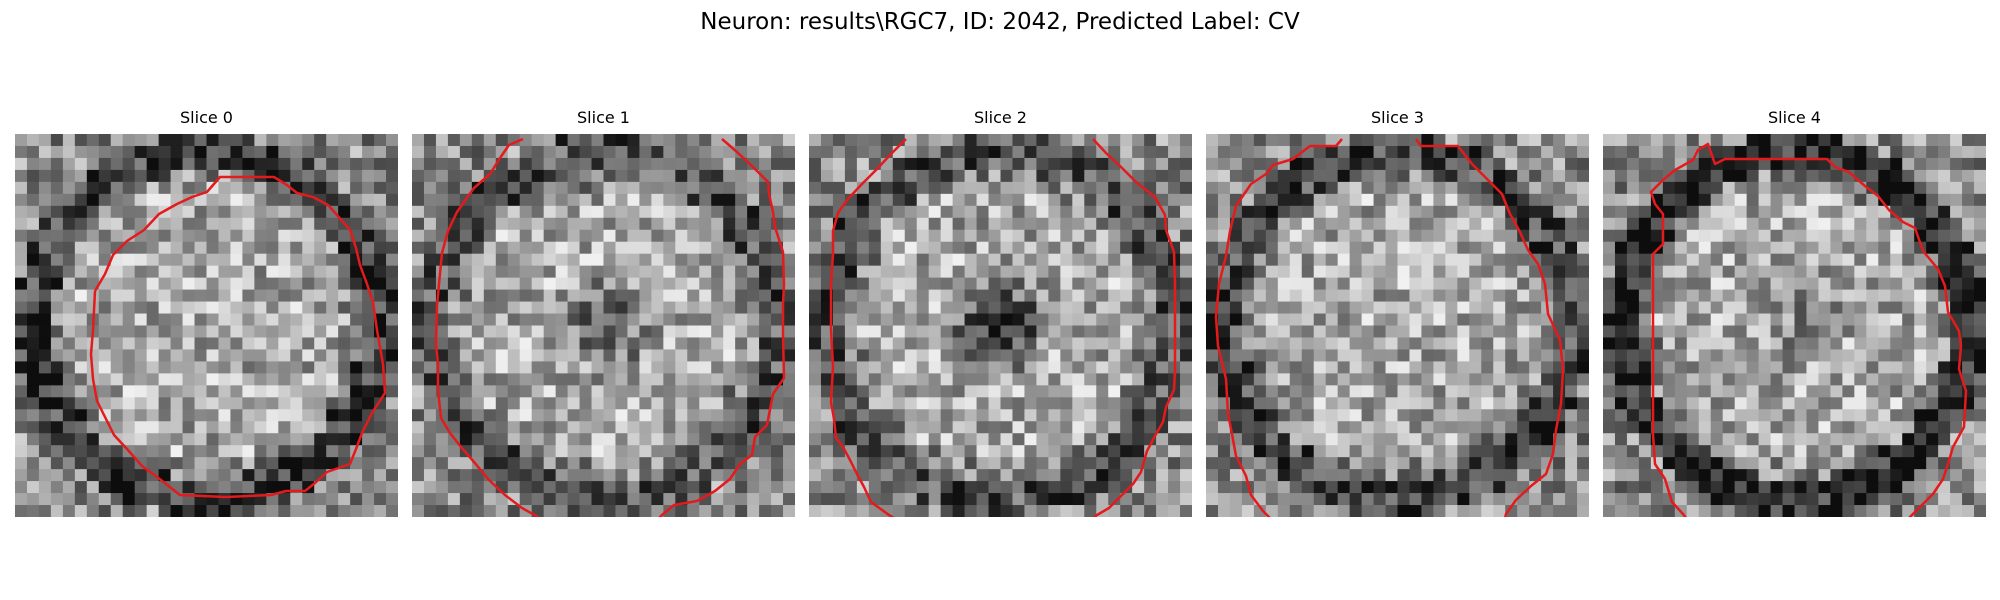 This screenshot has height=600, width=2000. I want to click on slice-title: Slice 4, so click(1794, 117).